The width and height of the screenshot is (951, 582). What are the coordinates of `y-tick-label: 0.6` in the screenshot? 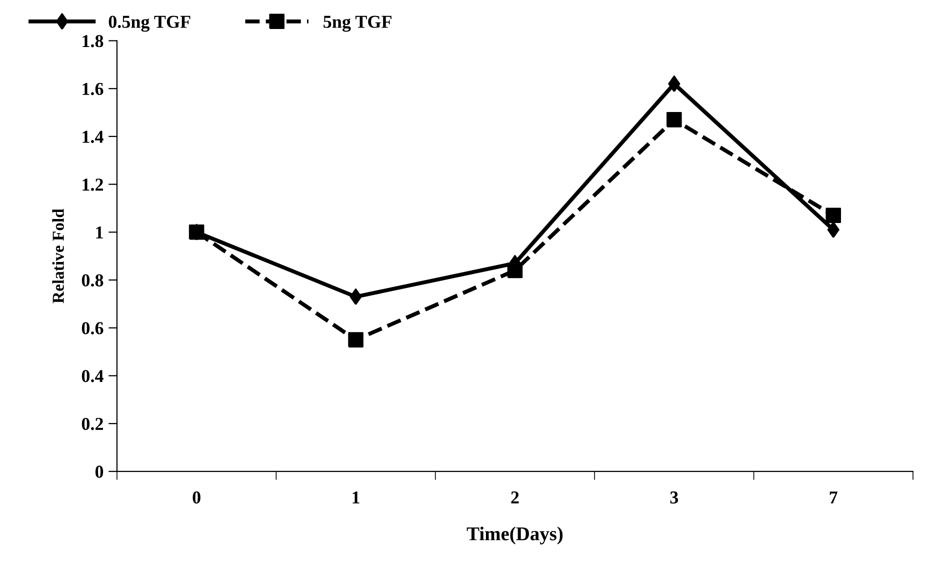 It's located at (93, 328).